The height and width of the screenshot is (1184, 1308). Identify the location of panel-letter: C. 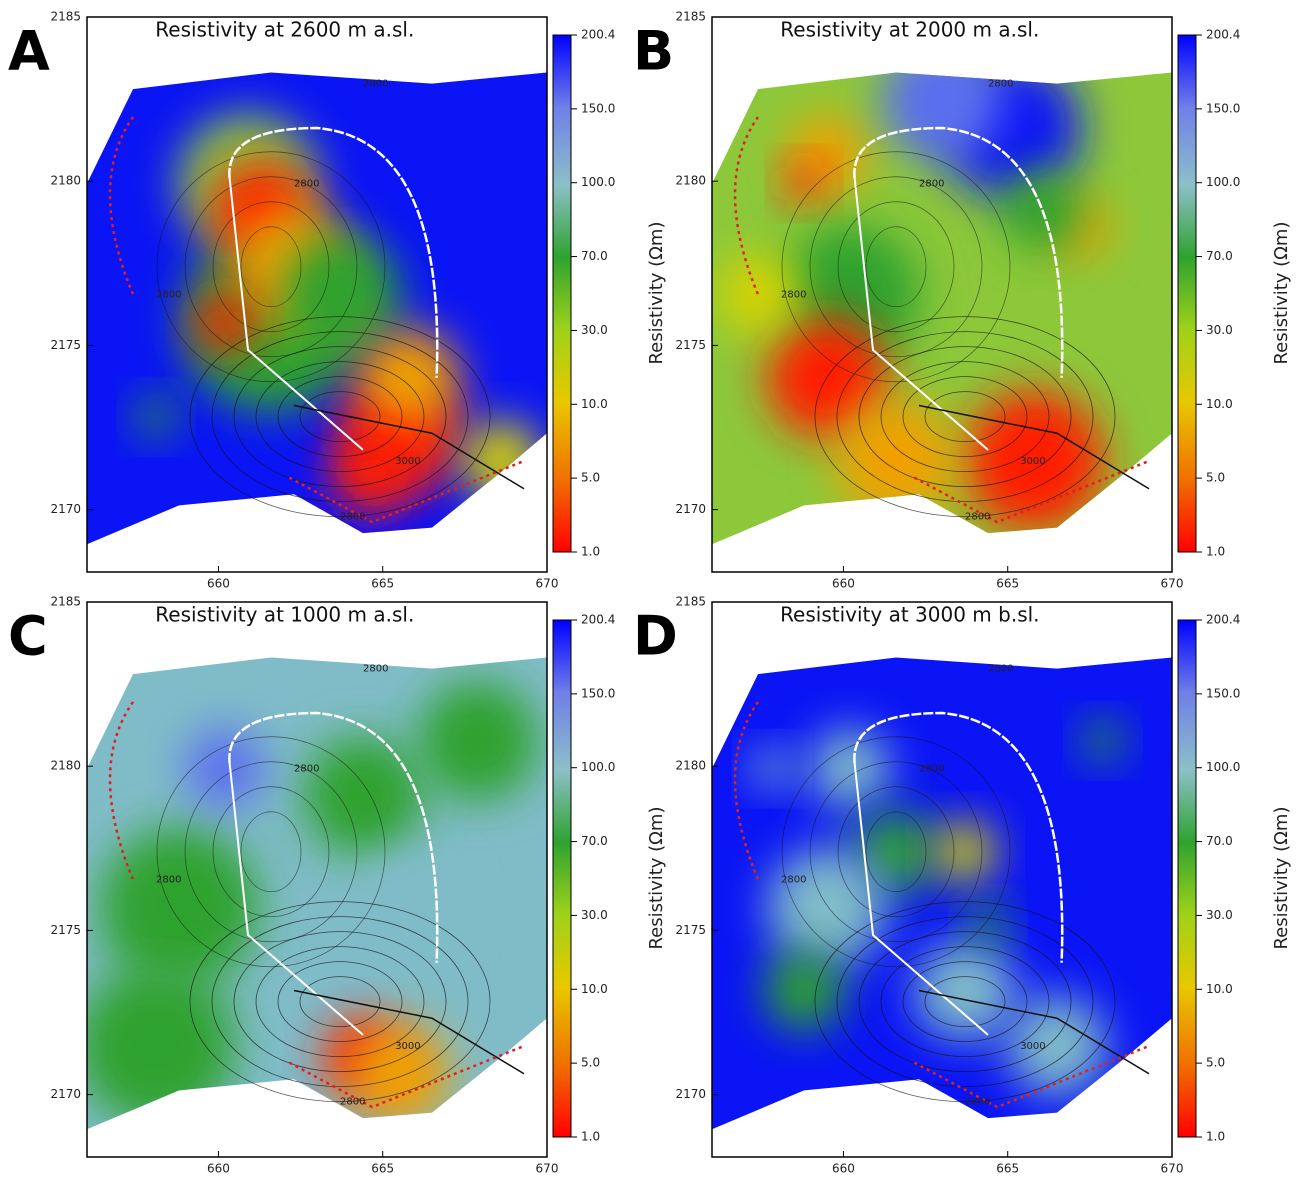
(28, 636).